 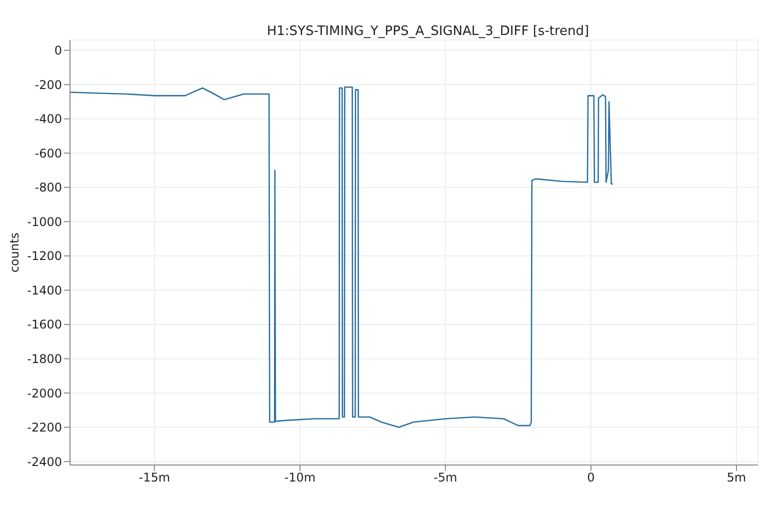 I want to click on y-tick-label: -1000, so click(x=44, y=221).